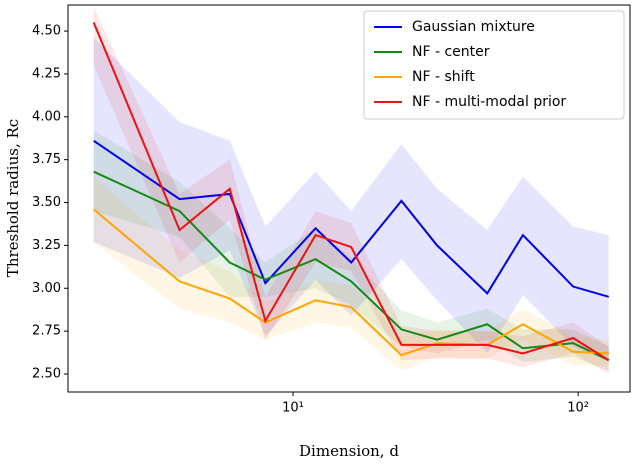  I want to click on y-tick-label: 4.00, so click(46, 116).